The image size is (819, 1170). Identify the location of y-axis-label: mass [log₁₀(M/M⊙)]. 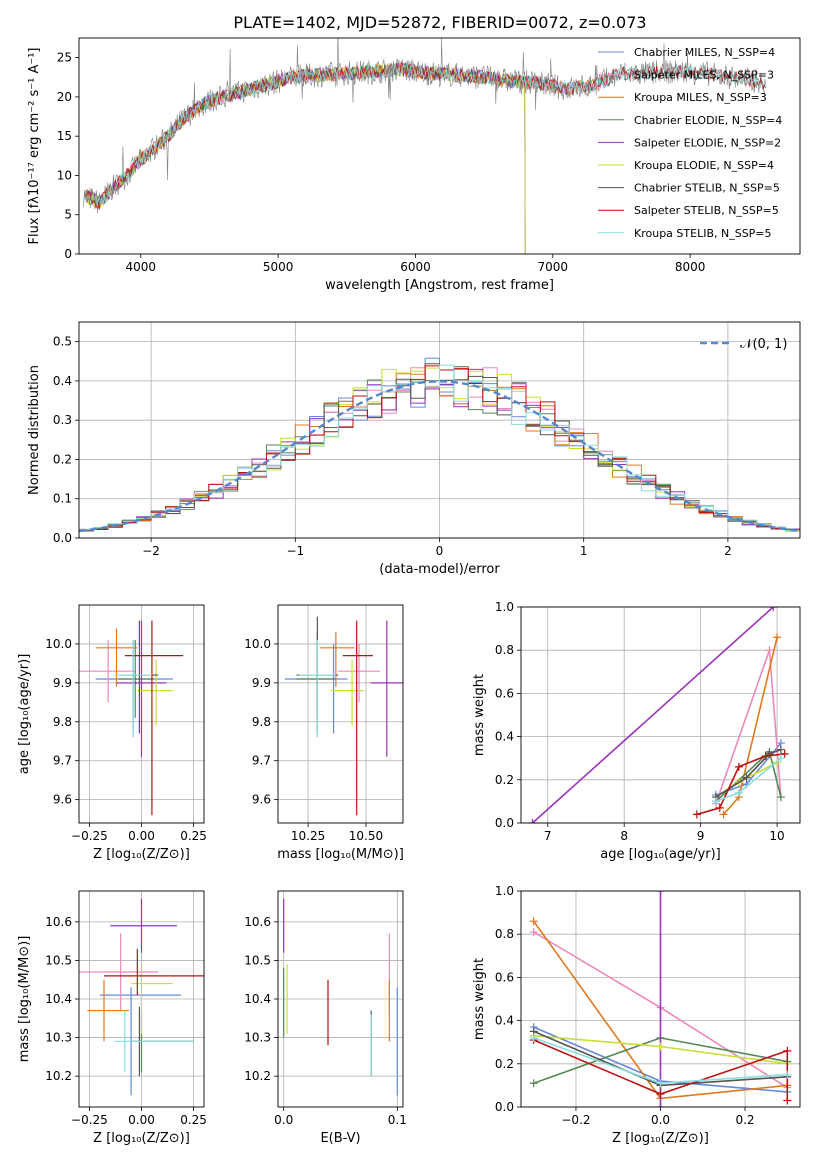
(24, 999).